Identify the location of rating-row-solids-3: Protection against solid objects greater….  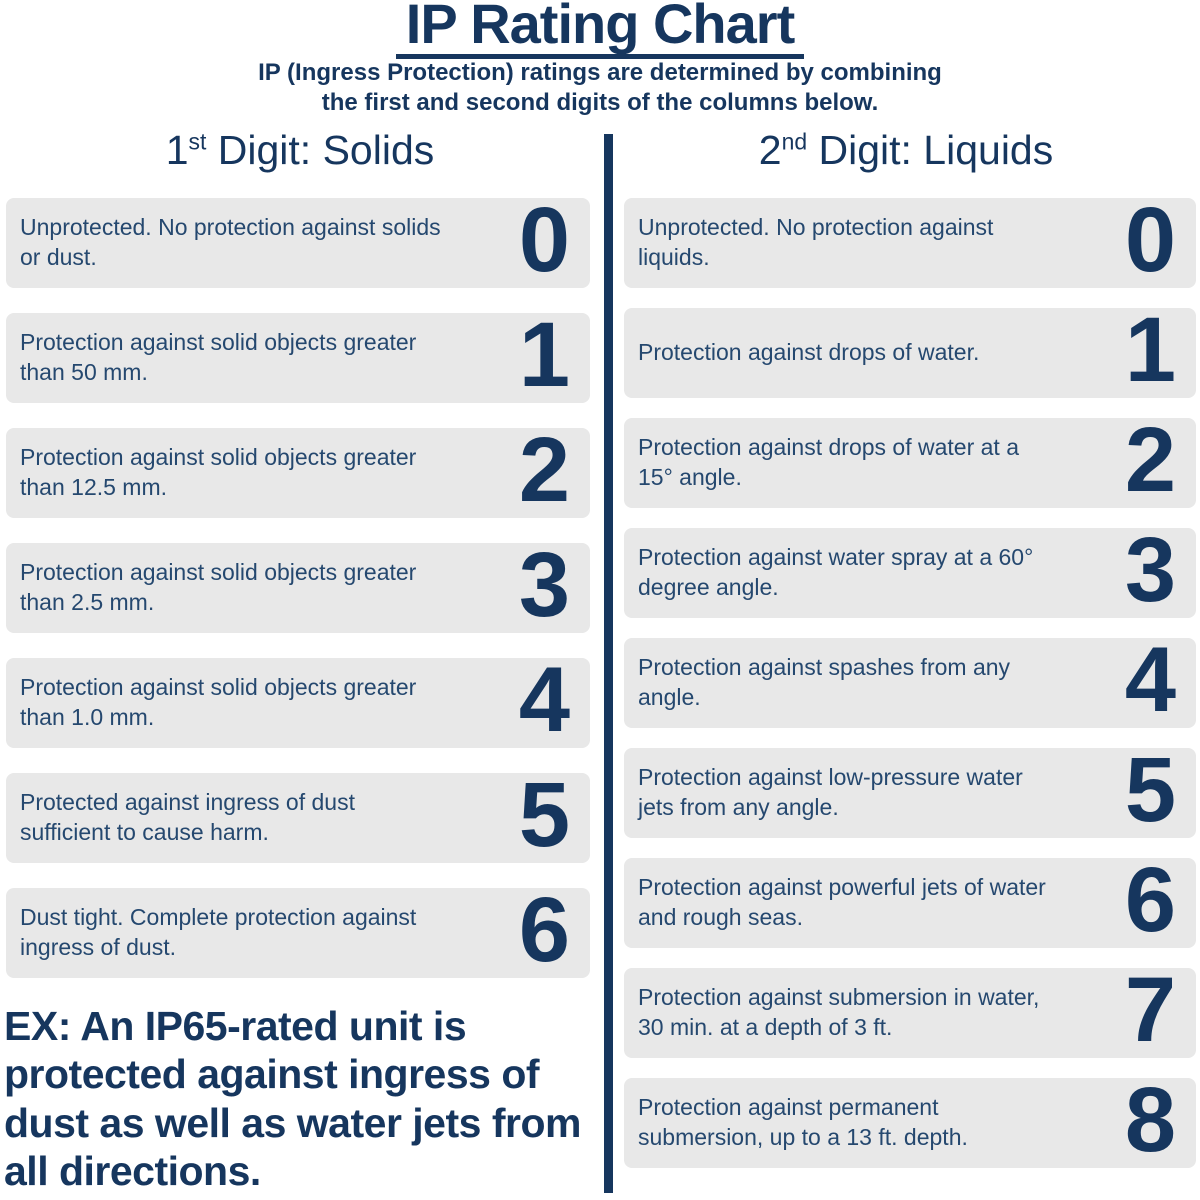
(298, 584).